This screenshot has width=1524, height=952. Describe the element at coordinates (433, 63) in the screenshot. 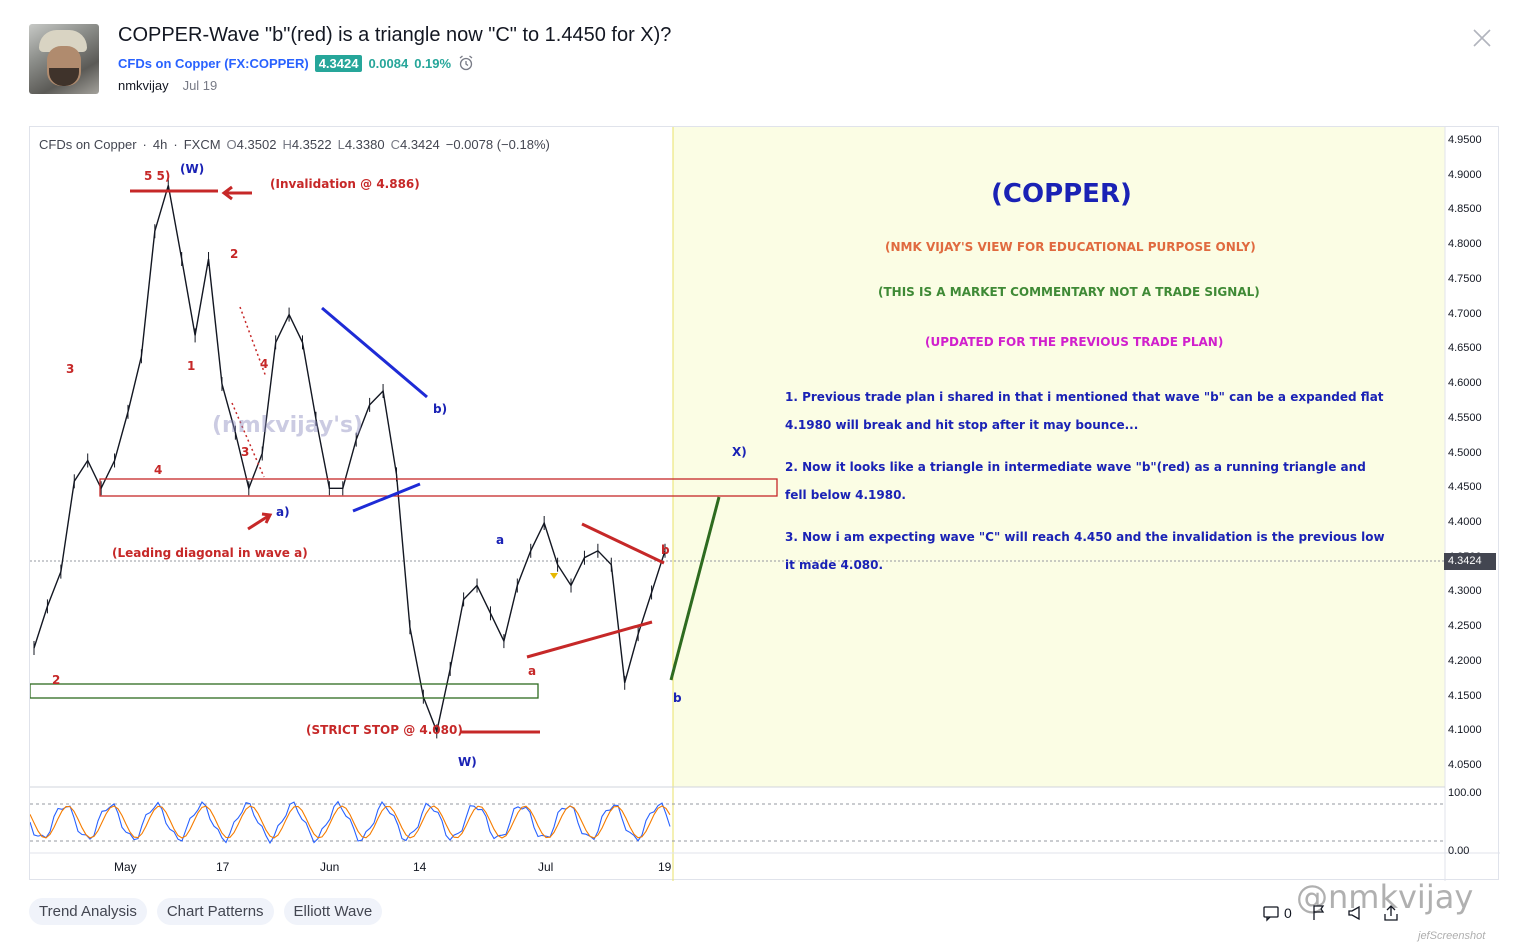

I see `price-change-pct: 0.19%` at that location.